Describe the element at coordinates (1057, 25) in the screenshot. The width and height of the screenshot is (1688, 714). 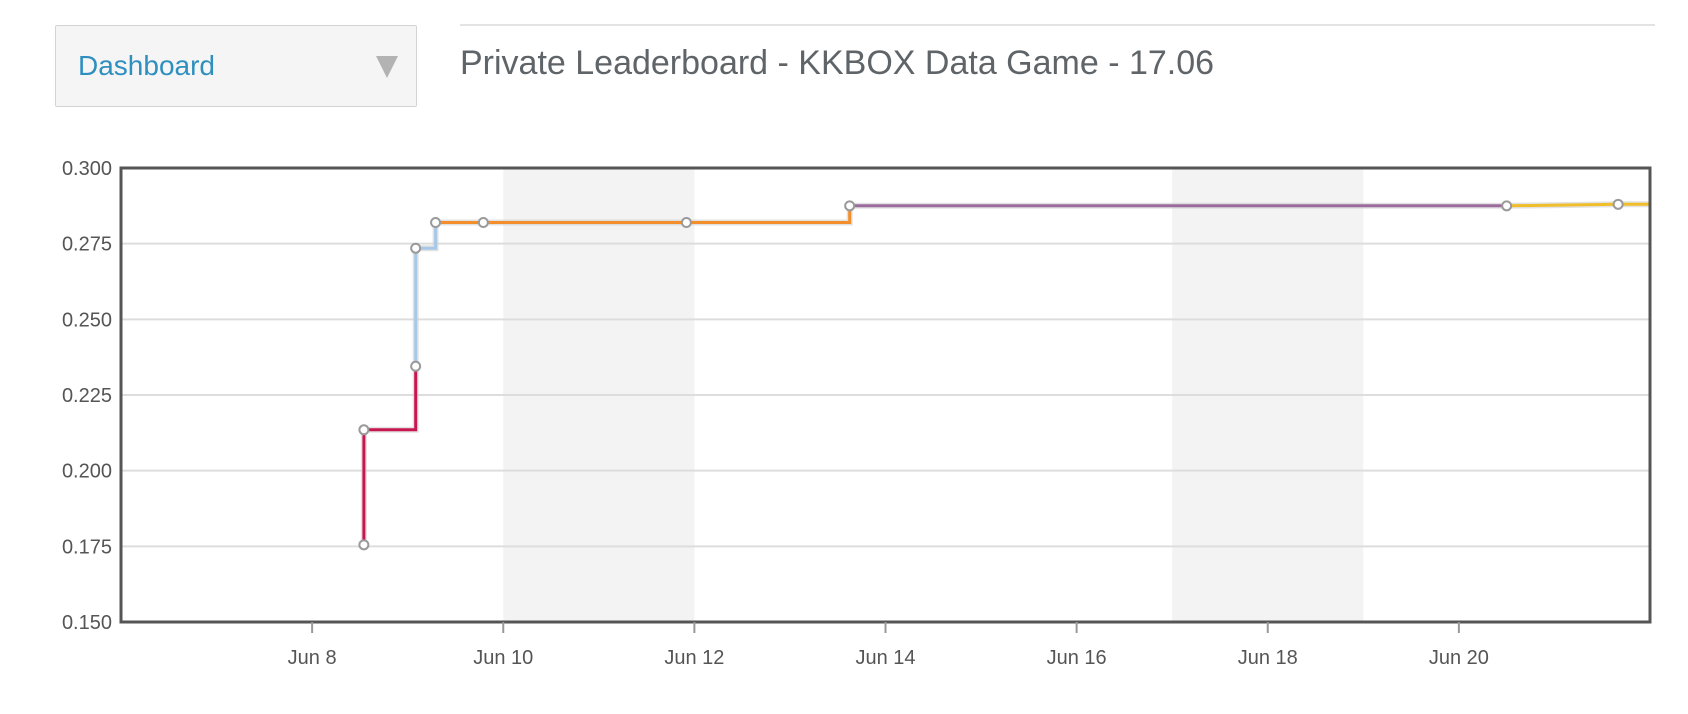
I see `title-divider` at that location.